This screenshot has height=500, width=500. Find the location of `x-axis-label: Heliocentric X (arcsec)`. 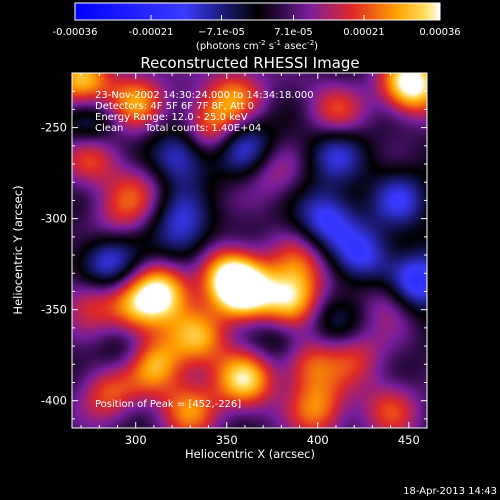

x-axis-label: Heliocentric X (arcsec) is located at coordinates (250, 454).